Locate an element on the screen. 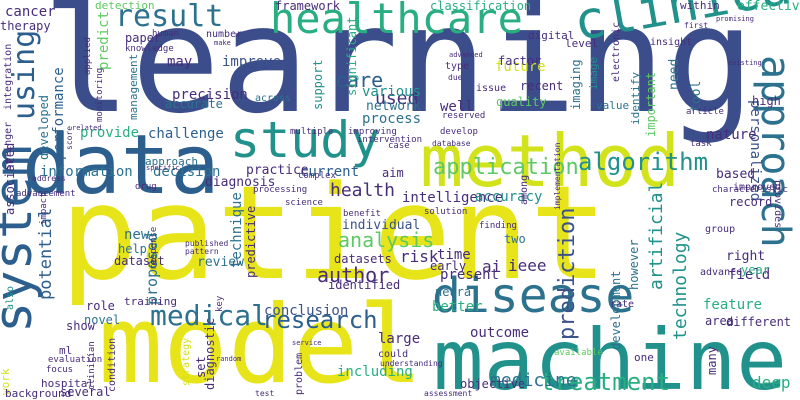  word-healthcare: healthcare is located at coordinates (396, 21).